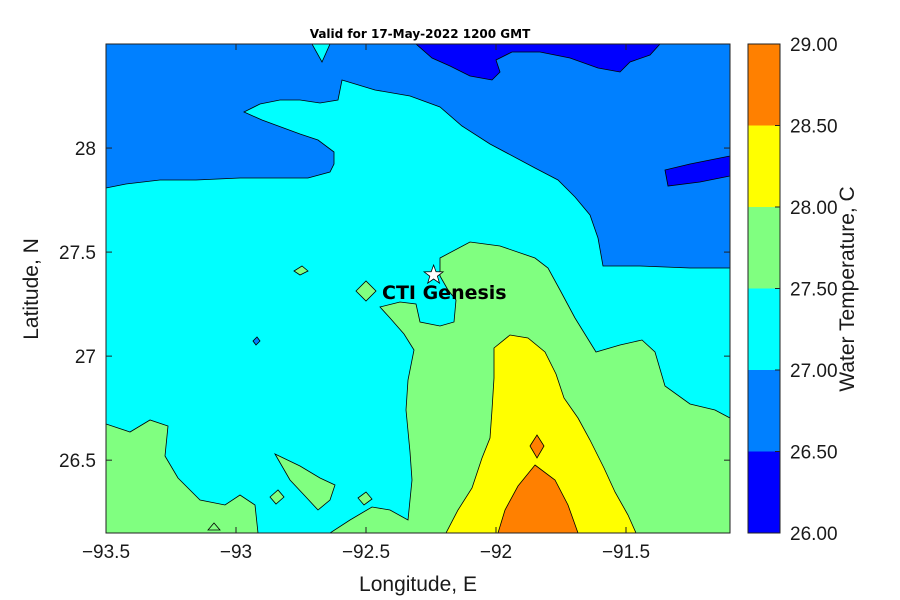 This screenshot has height=600, width=900. Describe the element at coordinates (433, 274) in the screenshot. I see `star-icon` at that location.